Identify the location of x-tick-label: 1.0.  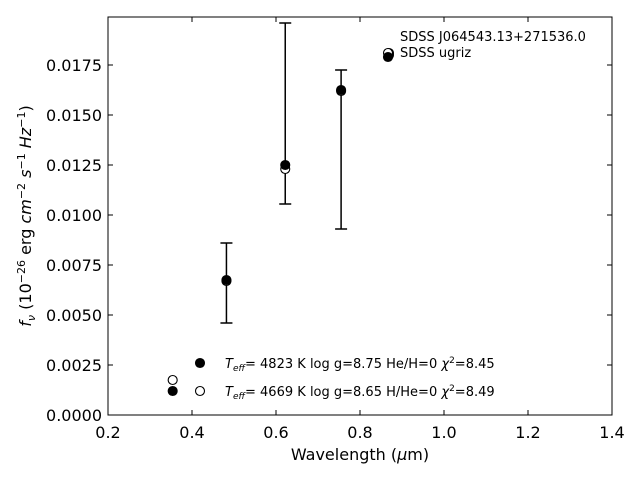
(443, 432).